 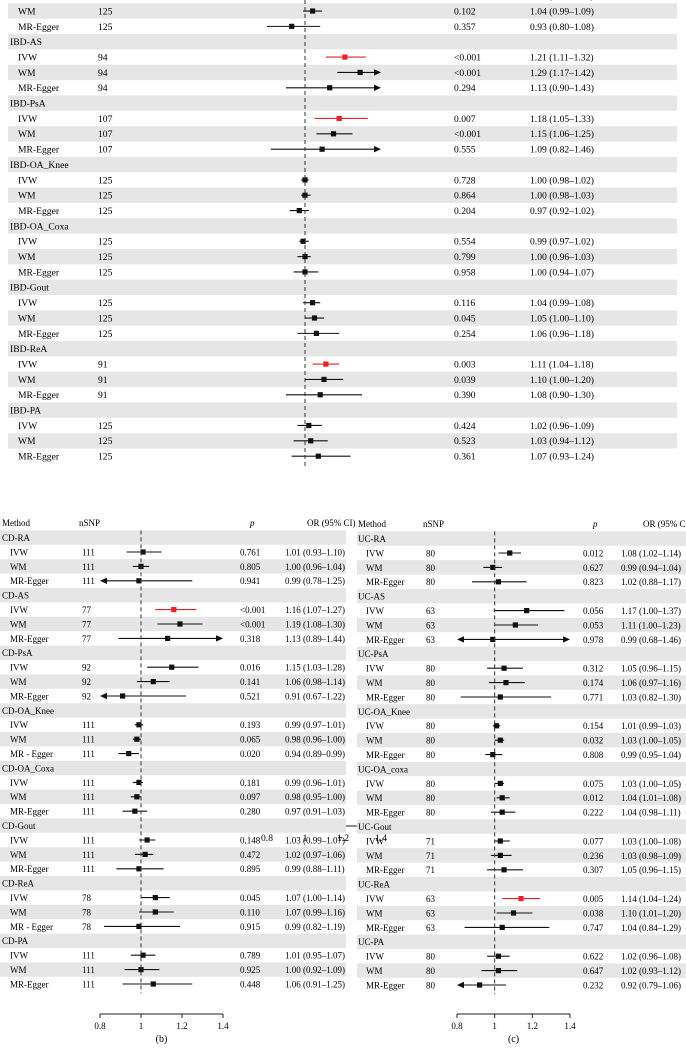 What do you see at coordinates (593, 582) in the screenshot?
I see `p-value: 0.823` at bounding box center [593, 582].